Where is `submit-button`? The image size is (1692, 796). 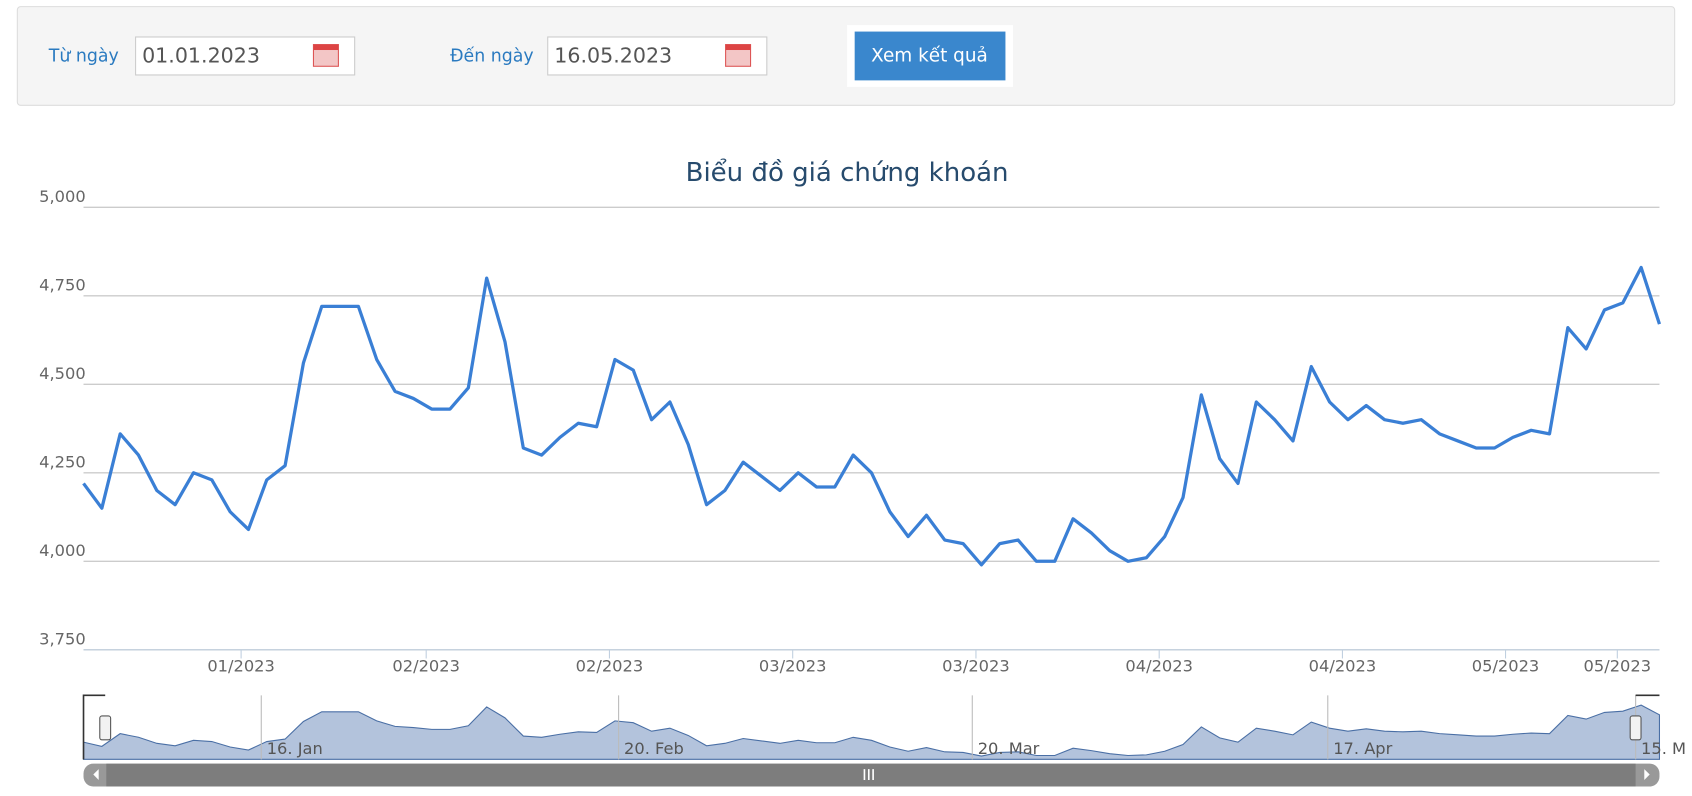
submit-button is located at coordinates (930, 56).